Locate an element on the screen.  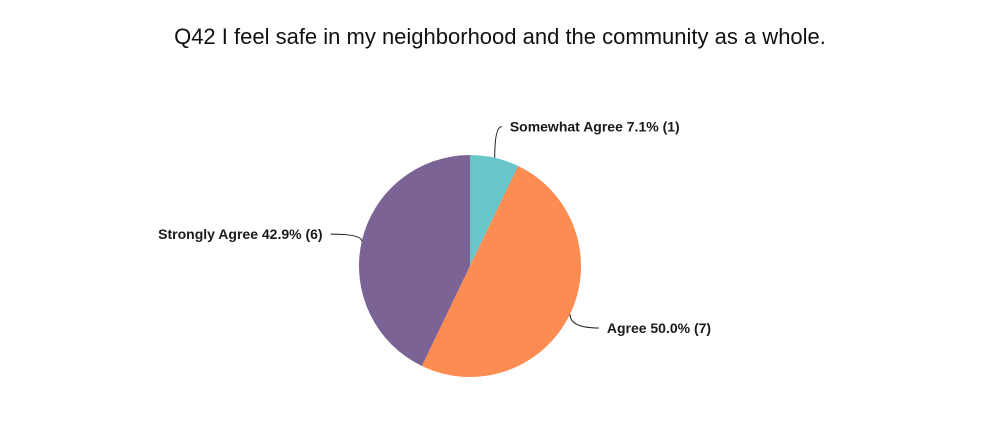
leader-line-agree is located at coordinates (584, 321).